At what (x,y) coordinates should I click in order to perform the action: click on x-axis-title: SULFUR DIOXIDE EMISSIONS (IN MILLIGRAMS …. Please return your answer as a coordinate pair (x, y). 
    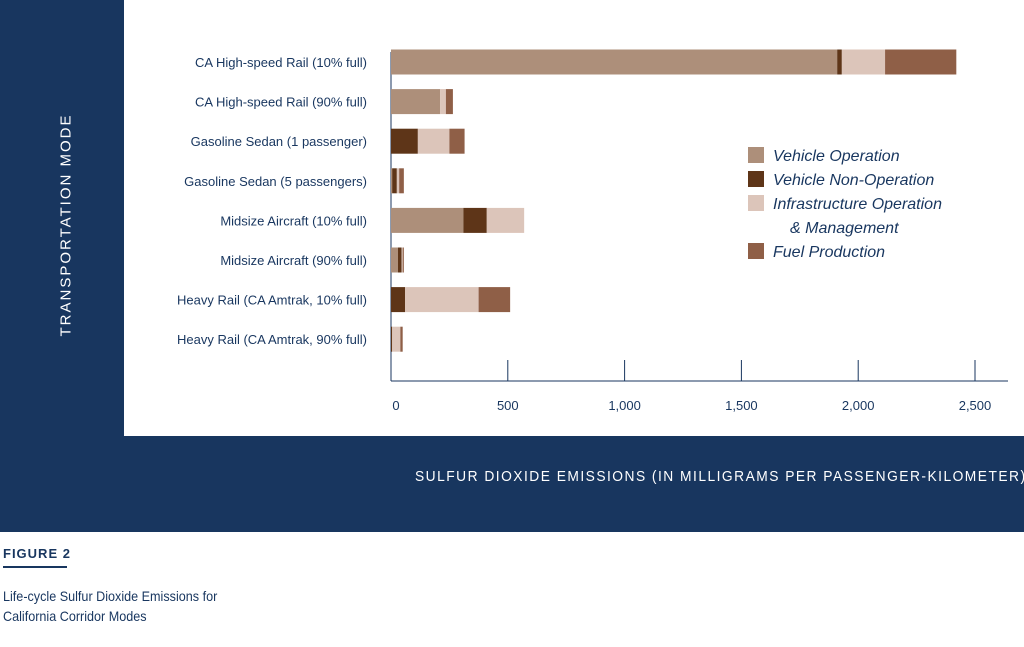
    Looking at the image, I should click on (719, 476).